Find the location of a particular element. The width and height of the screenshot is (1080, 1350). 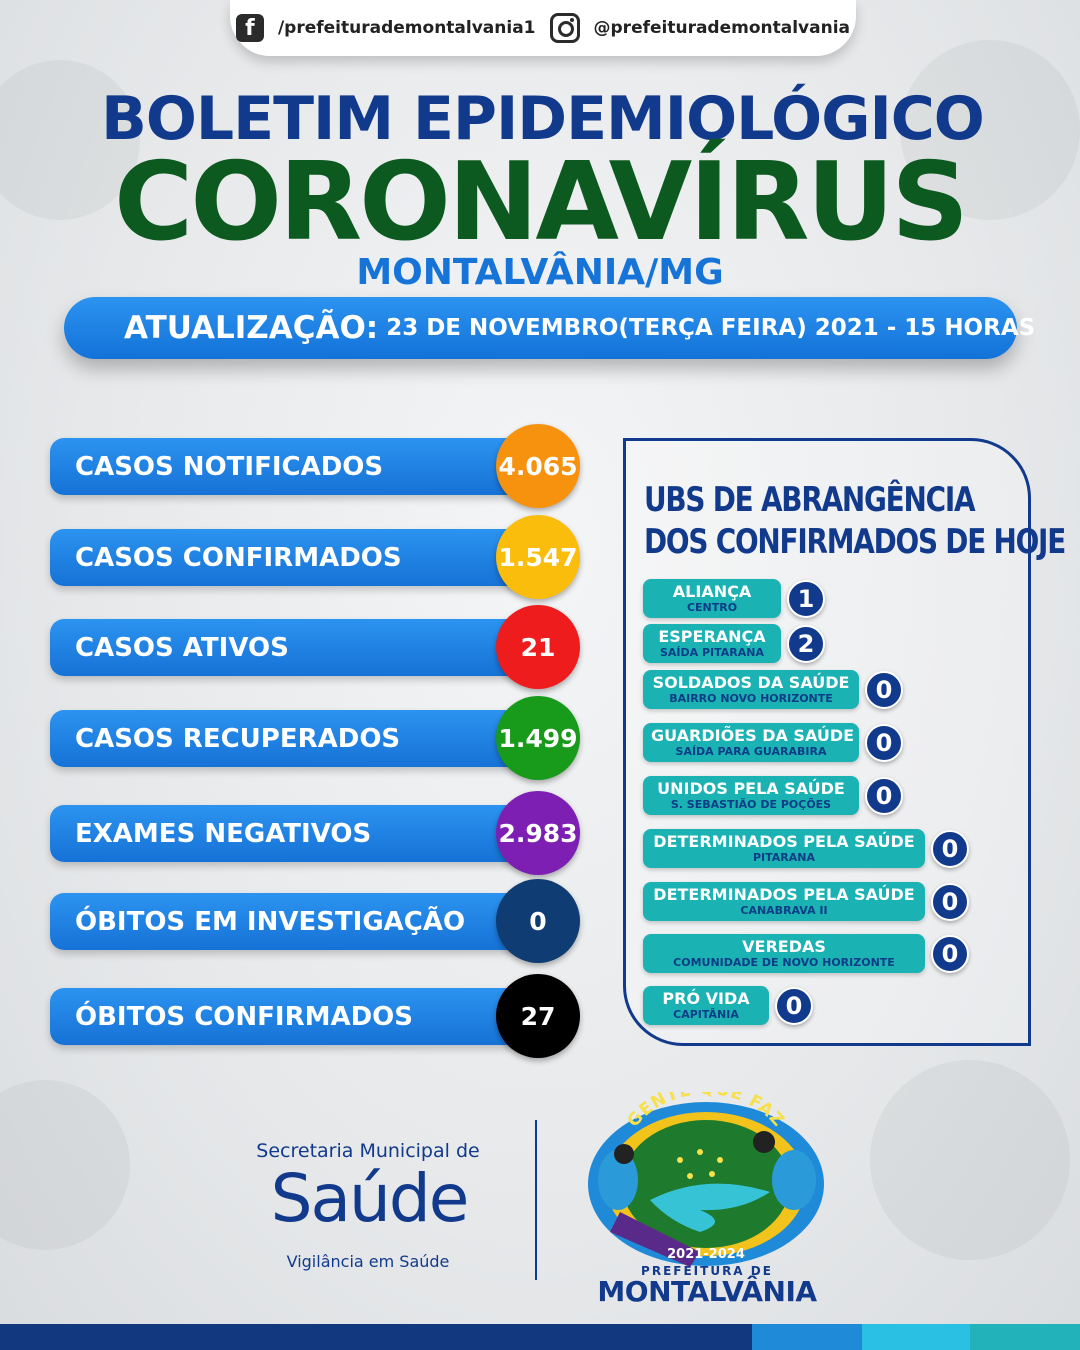

footer-divider is located at coordinates (536, 1200).